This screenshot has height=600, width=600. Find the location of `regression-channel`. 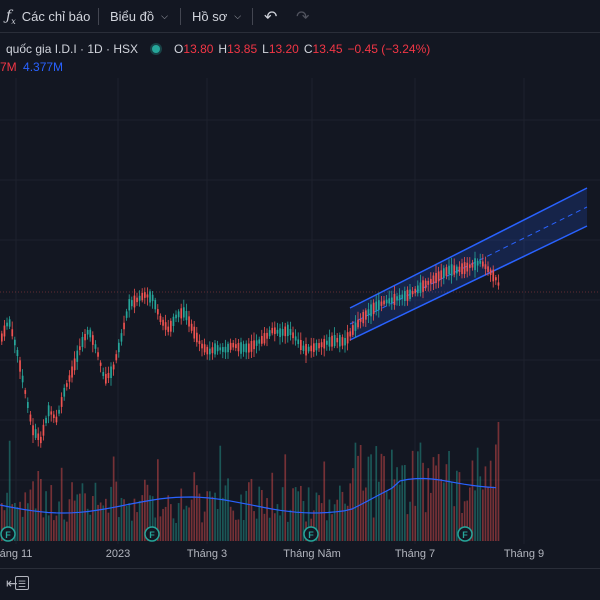

regression-channel is located at coordinates (468, 264).